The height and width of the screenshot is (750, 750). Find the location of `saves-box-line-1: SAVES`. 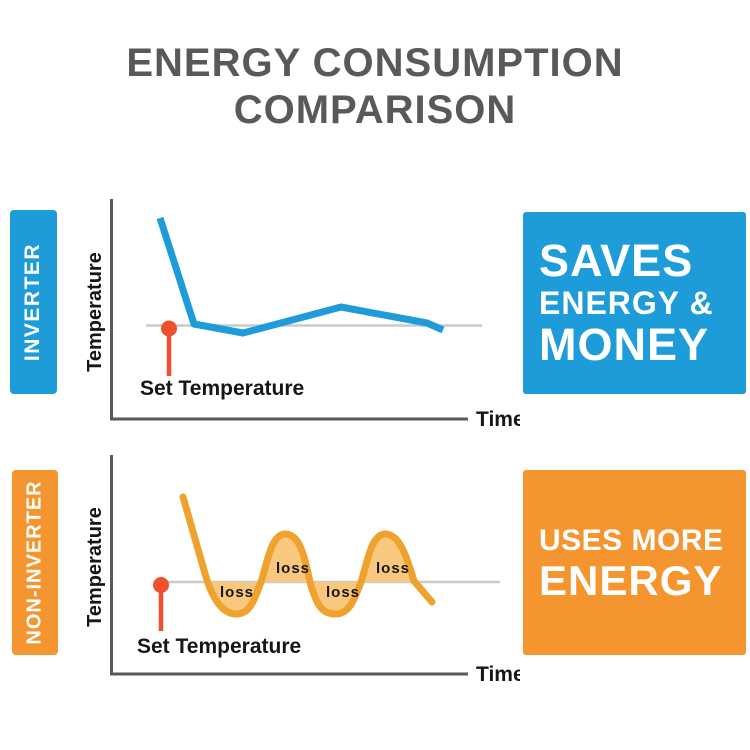

saves-box-line-1: SAVES is located at coordinates (616, 260).